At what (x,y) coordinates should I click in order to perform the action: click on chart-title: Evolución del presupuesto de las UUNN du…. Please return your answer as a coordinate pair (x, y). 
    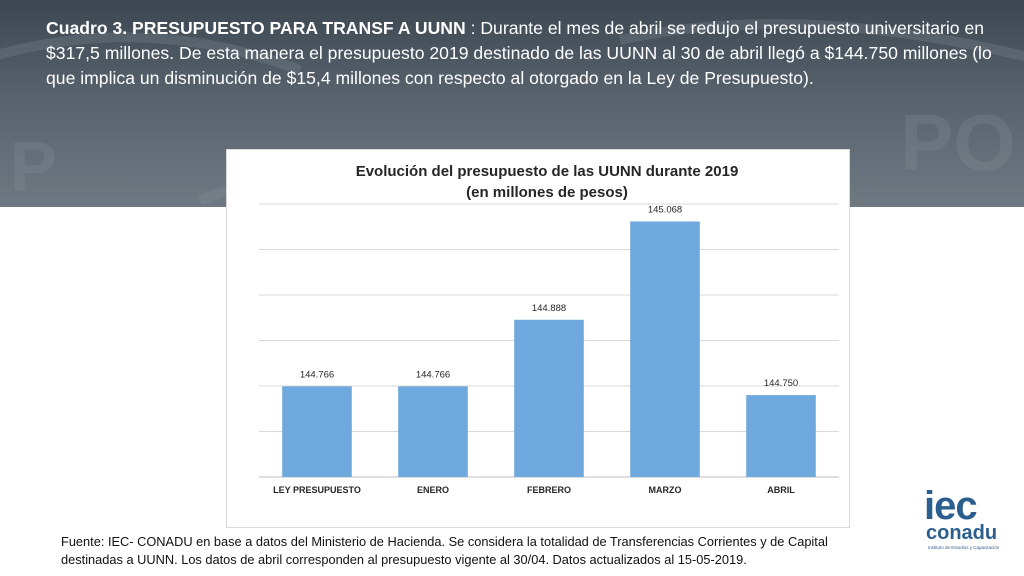
    Looking at the image, I should click on (547, 171).